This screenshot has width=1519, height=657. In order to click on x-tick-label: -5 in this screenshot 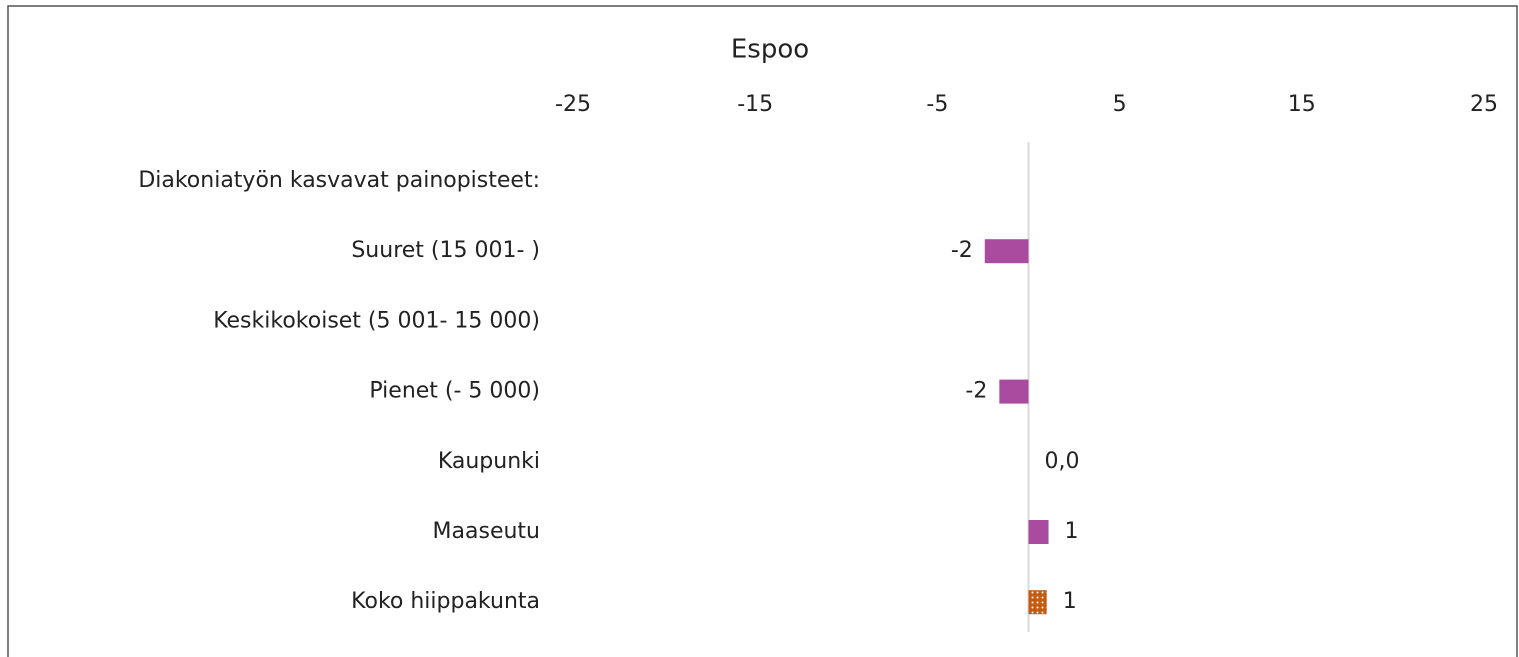, I will do `click(937, 104)`.